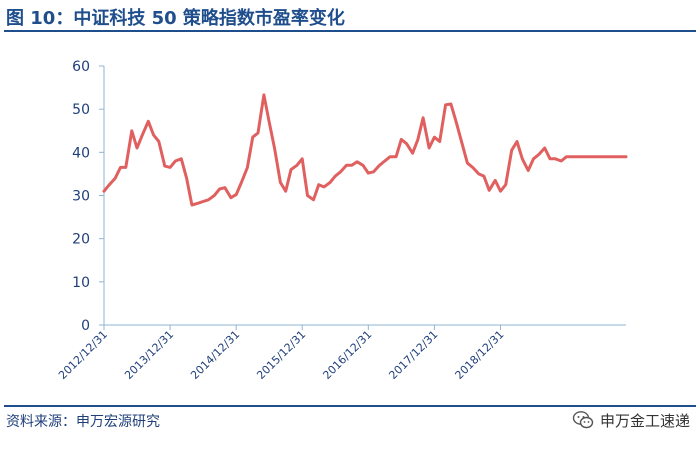 The width and height of the screenshot is (700, 454). I want to click on y-tick-labels: 0 10 20 30 40 50 60, so click(88, 196).